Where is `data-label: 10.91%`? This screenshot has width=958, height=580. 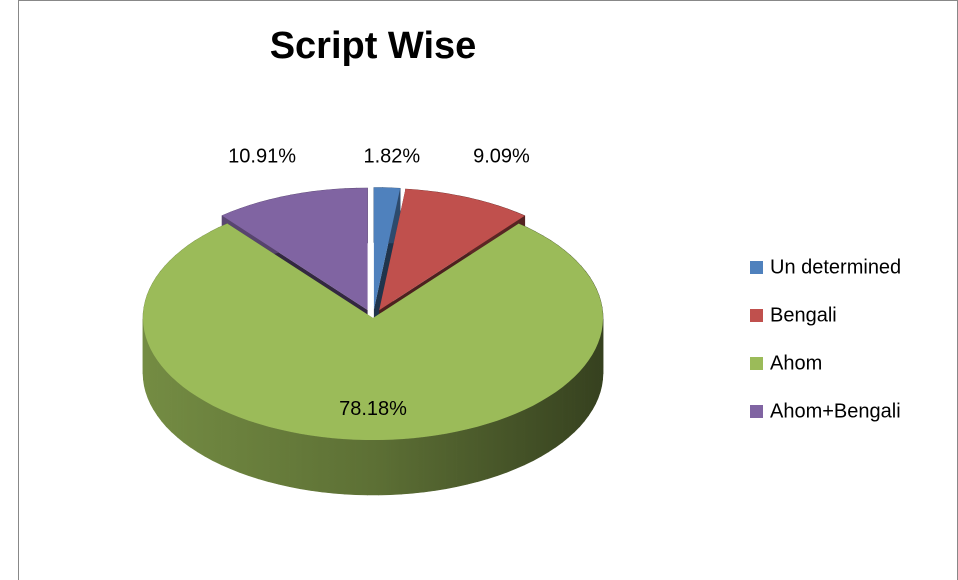
data-label: 10.91% is located at coordinates (262, 156).